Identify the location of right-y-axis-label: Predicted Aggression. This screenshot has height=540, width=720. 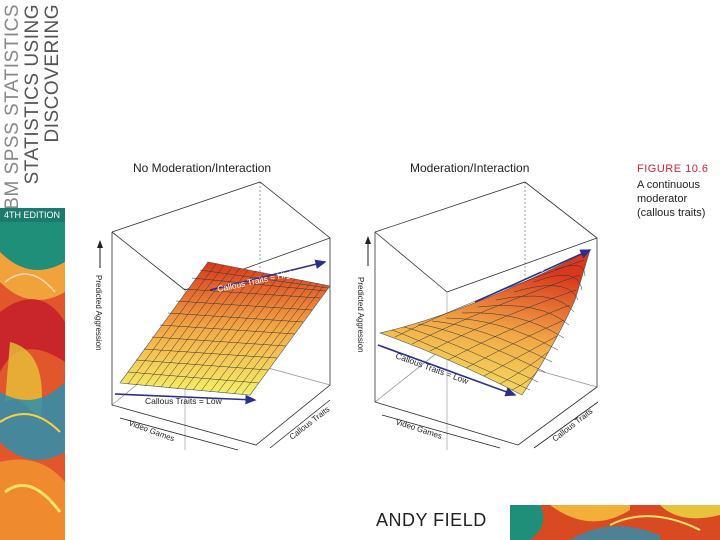
(360, 315).